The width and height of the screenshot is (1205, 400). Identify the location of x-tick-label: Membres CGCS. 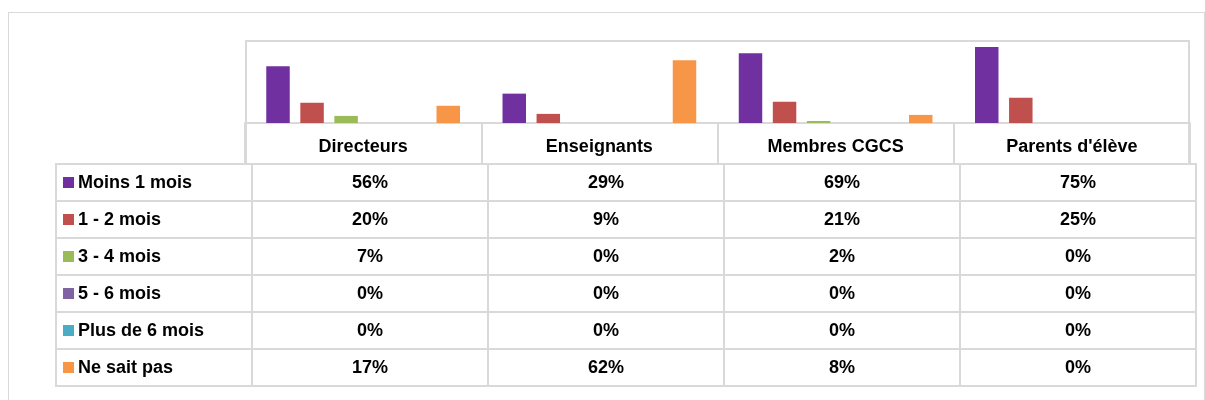
(835, 146).